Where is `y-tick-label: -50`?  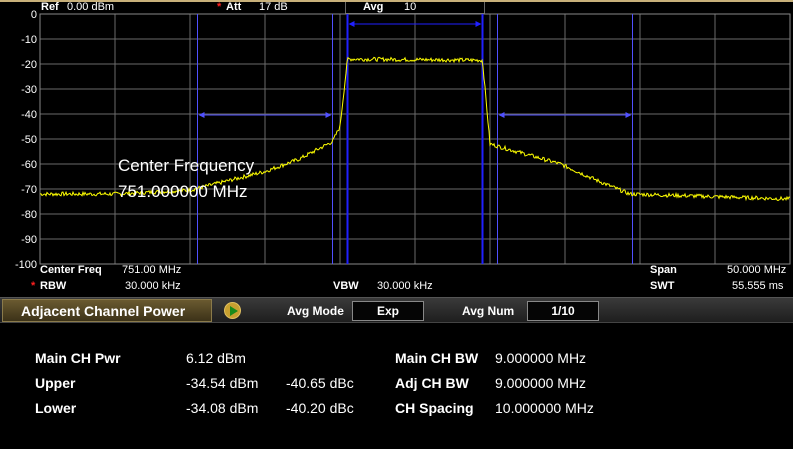
y-tick-label: -50 is located at coordinates (29, 140).